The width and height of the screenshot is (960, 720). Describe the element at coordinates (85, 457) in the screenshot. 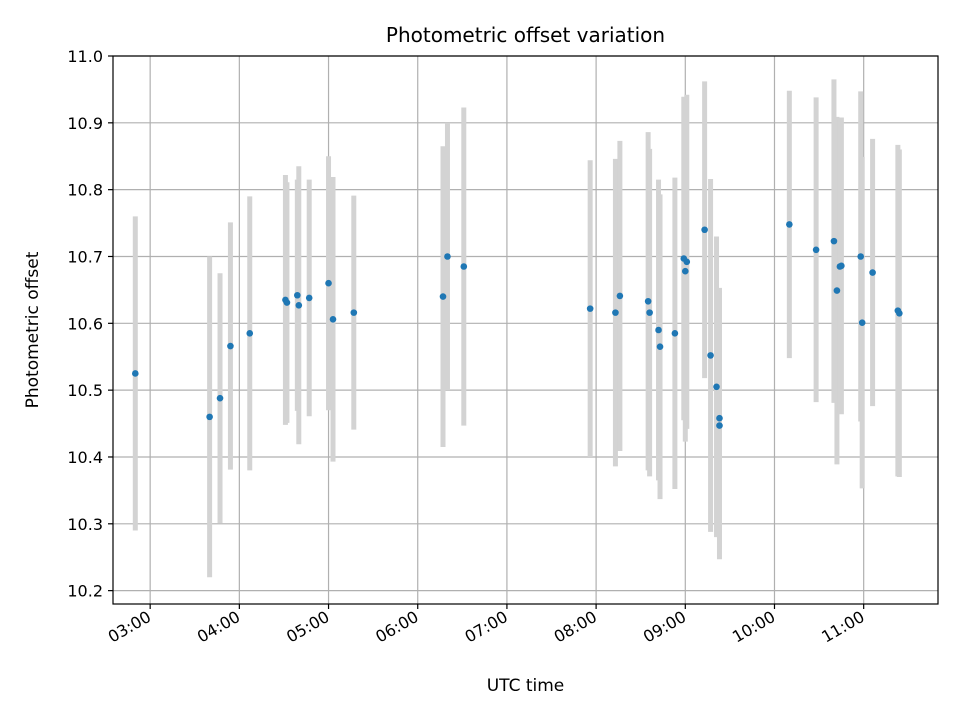

I see `y-tick-label: 10.4` at that location.